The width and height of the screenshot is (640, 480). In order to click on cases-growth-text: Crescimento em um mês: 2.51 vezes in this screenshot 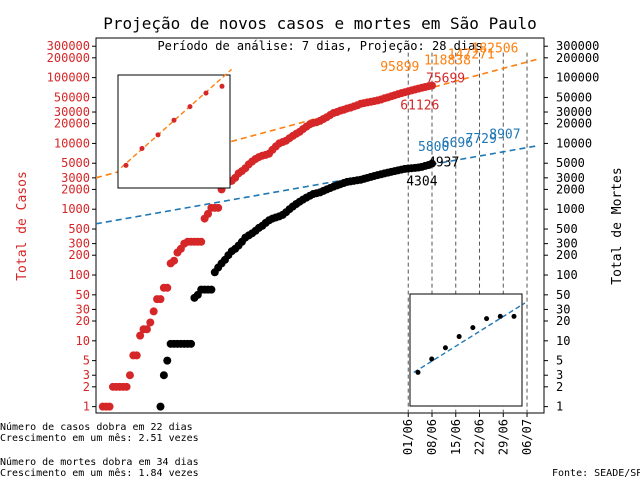, I will do `click(99, 438)`.